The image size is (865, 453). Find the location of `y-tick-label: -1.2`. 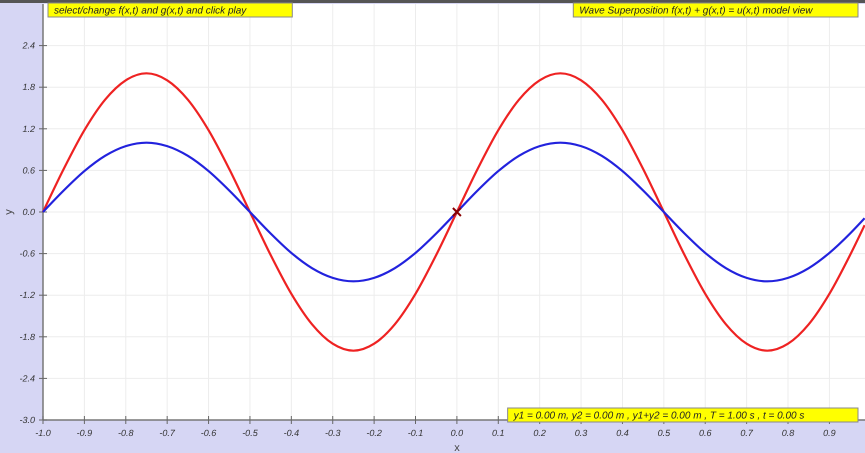

y-tick-label: -1.2 is located at coordinates (27, 295).